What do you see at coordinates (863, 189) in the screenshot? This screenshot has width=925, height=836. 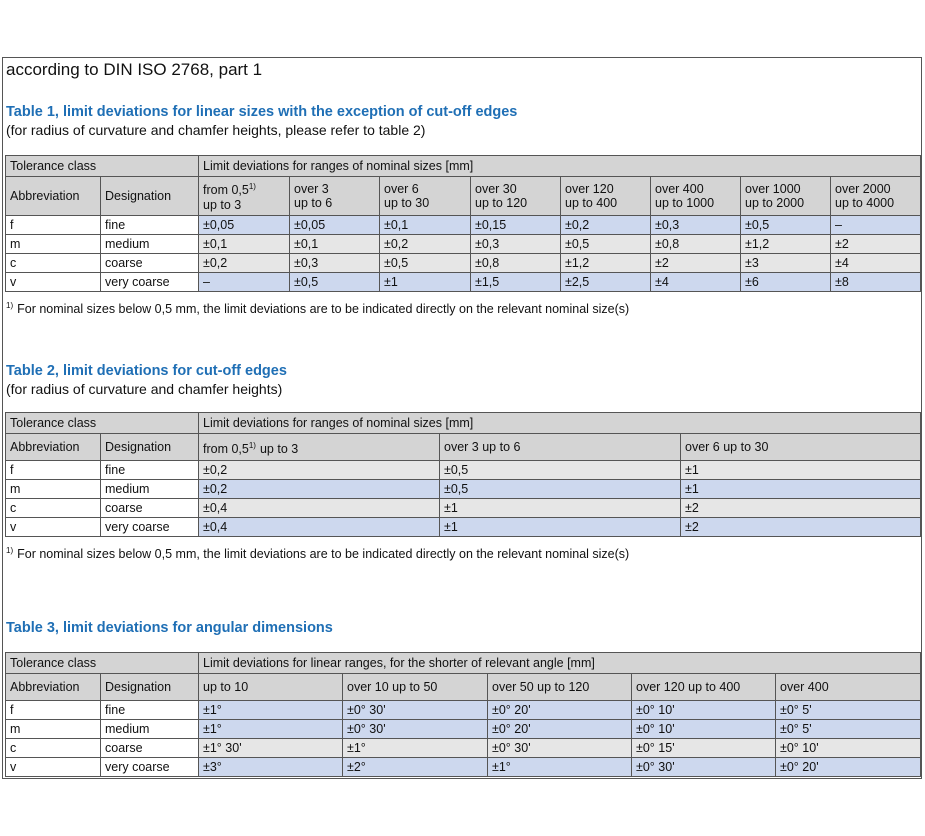 I see `header-text: over 2000` at bounding box center [863, 189].